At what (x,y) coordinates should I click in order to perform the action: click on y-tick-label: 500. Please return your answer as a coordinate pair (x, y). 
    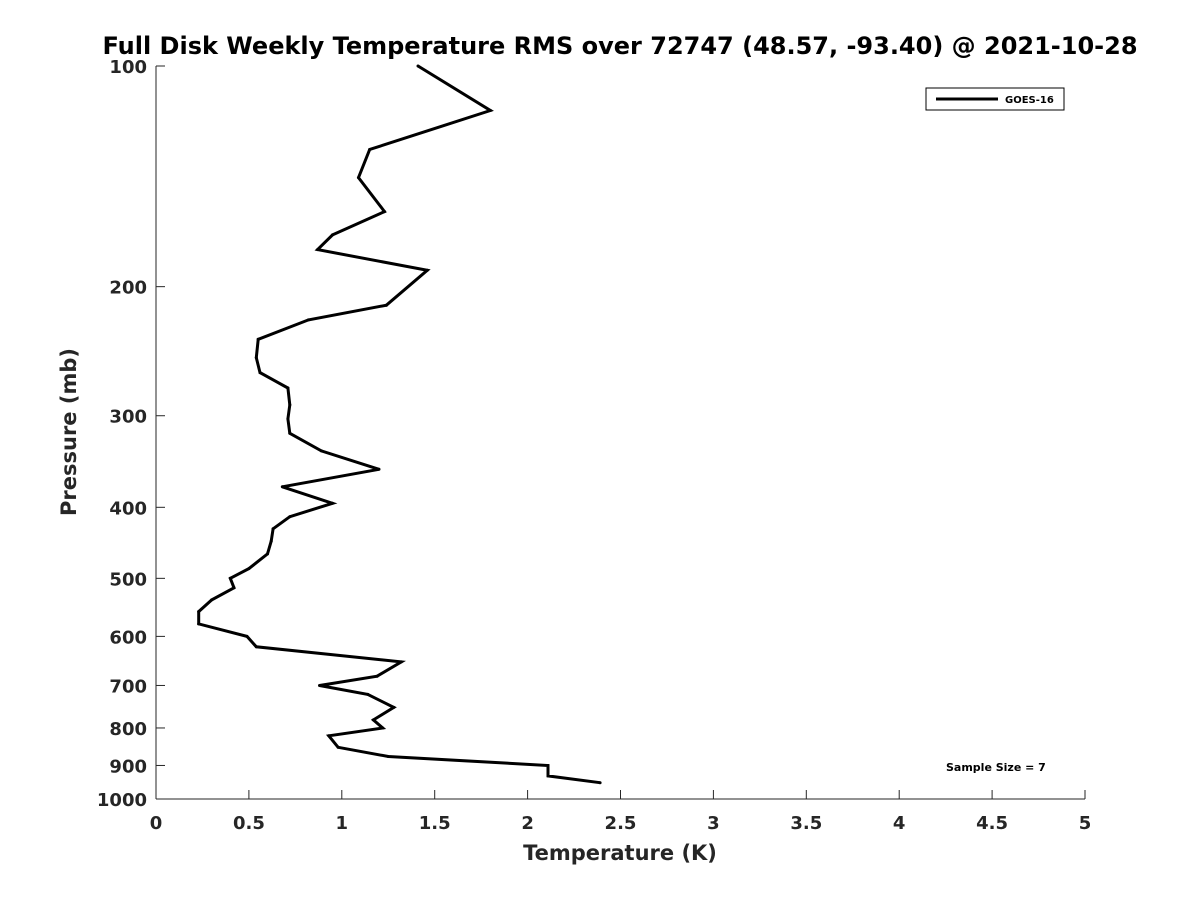
    Looking at the image, I should click on (128, 579).